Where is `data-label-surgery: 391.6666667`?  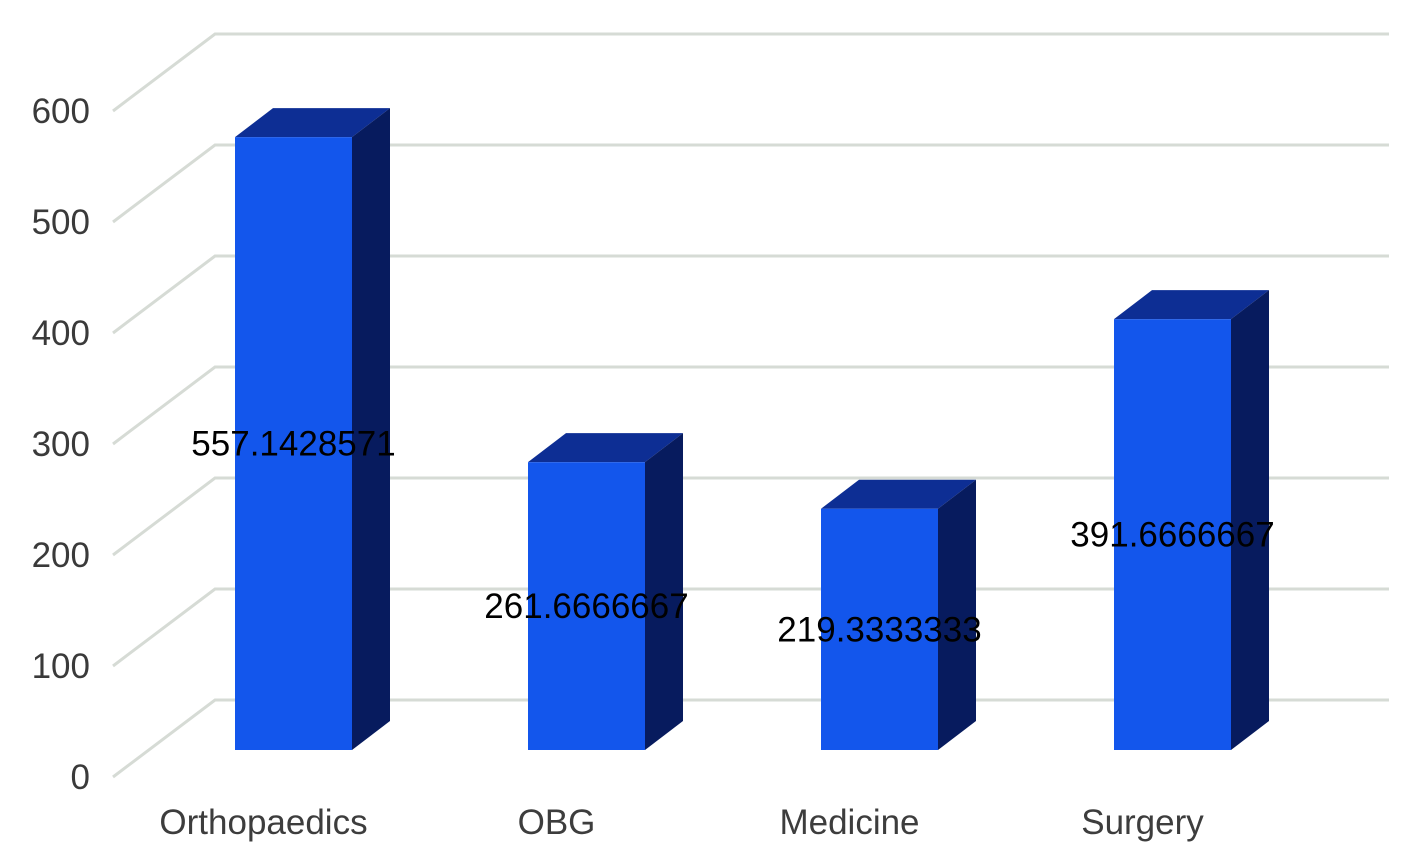 data-label-surgery: 391.6666667 is located at coordinates (1172, 535).